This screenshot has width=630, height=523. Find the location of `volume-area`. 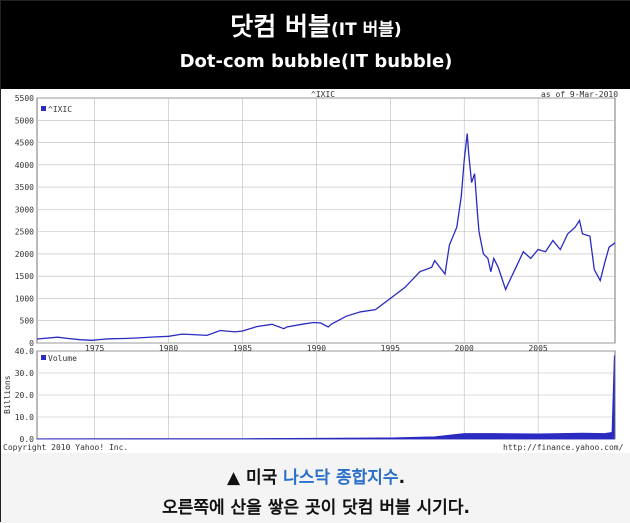

volume-area is located at coordinates (325, 397).